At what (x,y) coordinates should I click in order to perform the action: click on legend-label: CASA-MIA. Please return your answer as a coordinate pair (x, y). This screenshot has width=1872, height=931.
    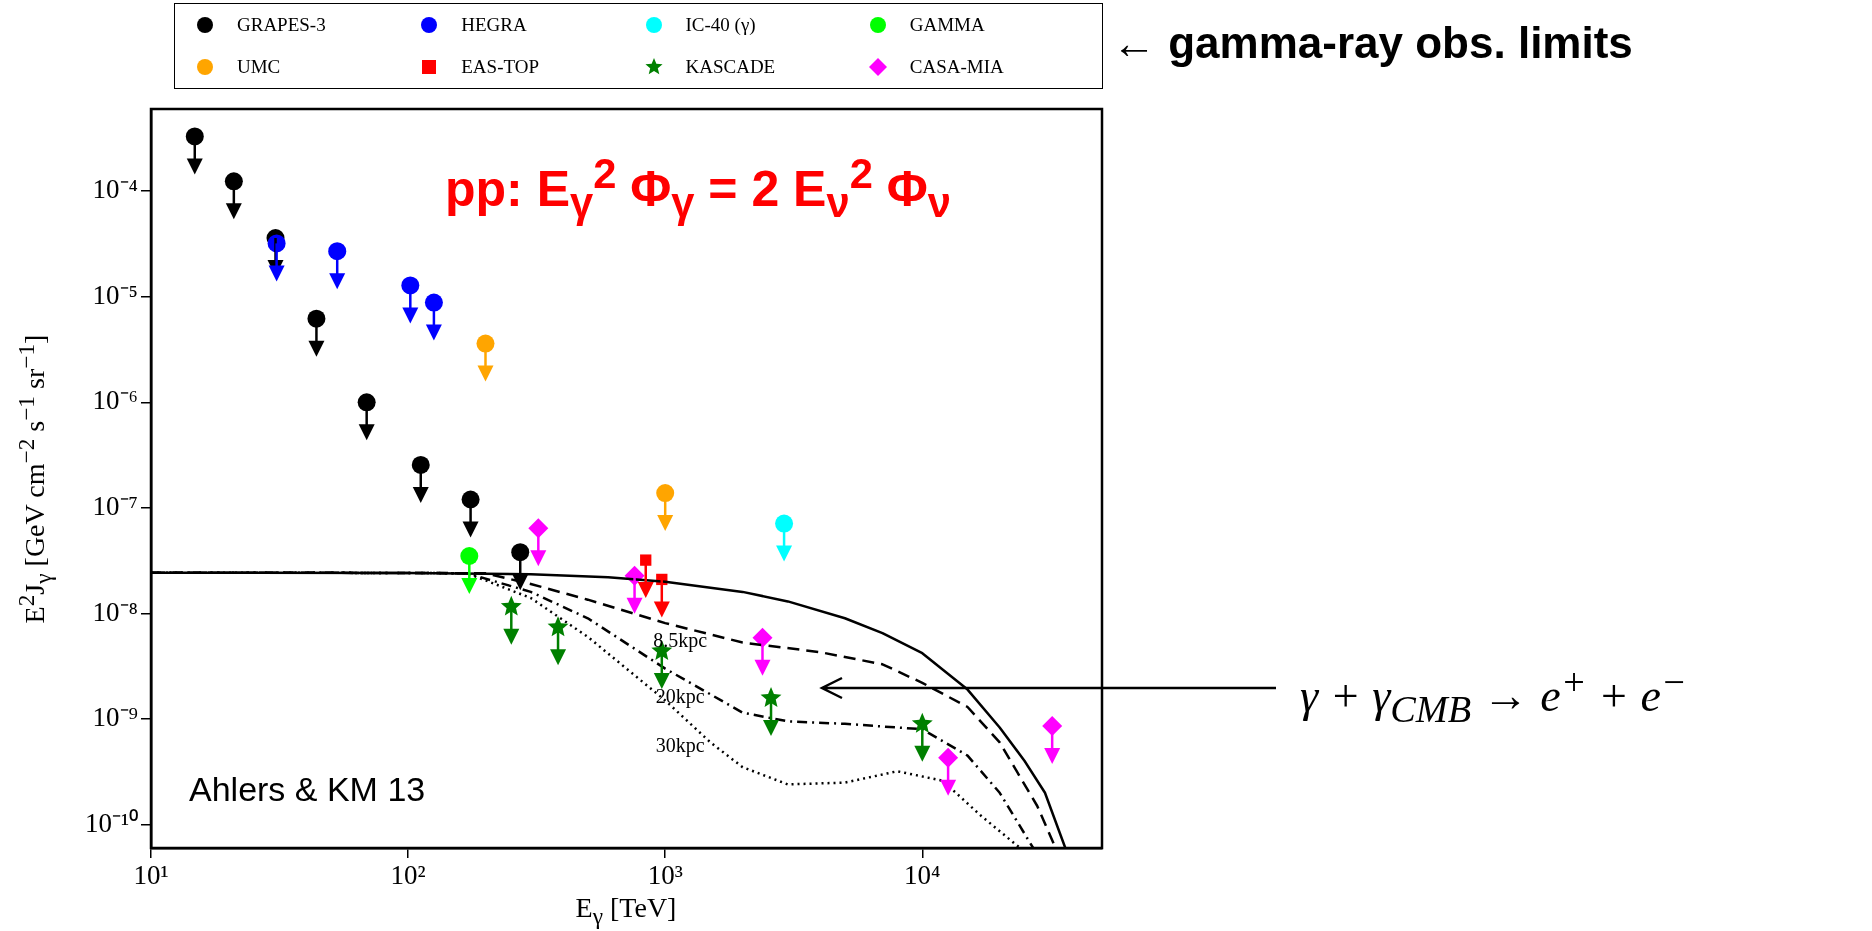
    Looking at the image, I should click on (956, 67).